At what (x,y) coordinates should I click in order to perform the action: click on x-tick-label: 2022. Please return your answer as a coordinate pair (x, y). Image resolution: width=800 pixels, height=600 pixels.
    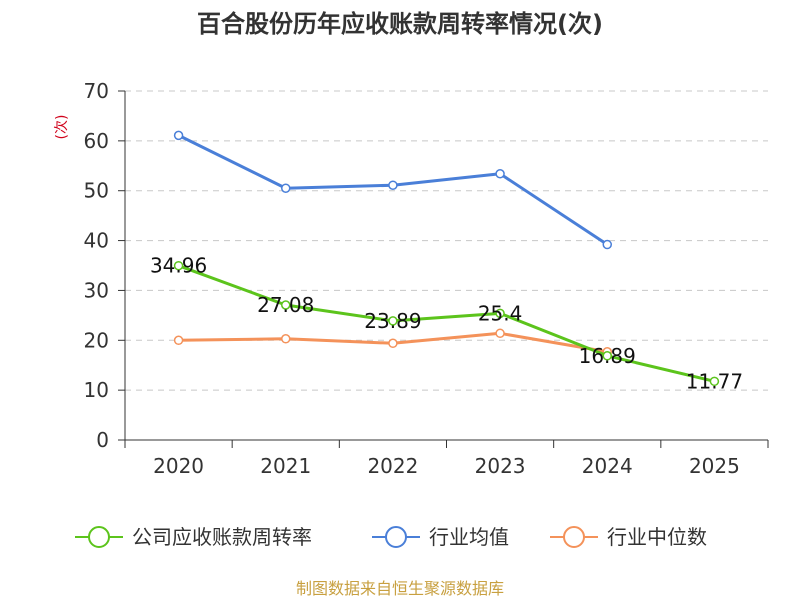
    Looking at the image, I should click on (392, 466).